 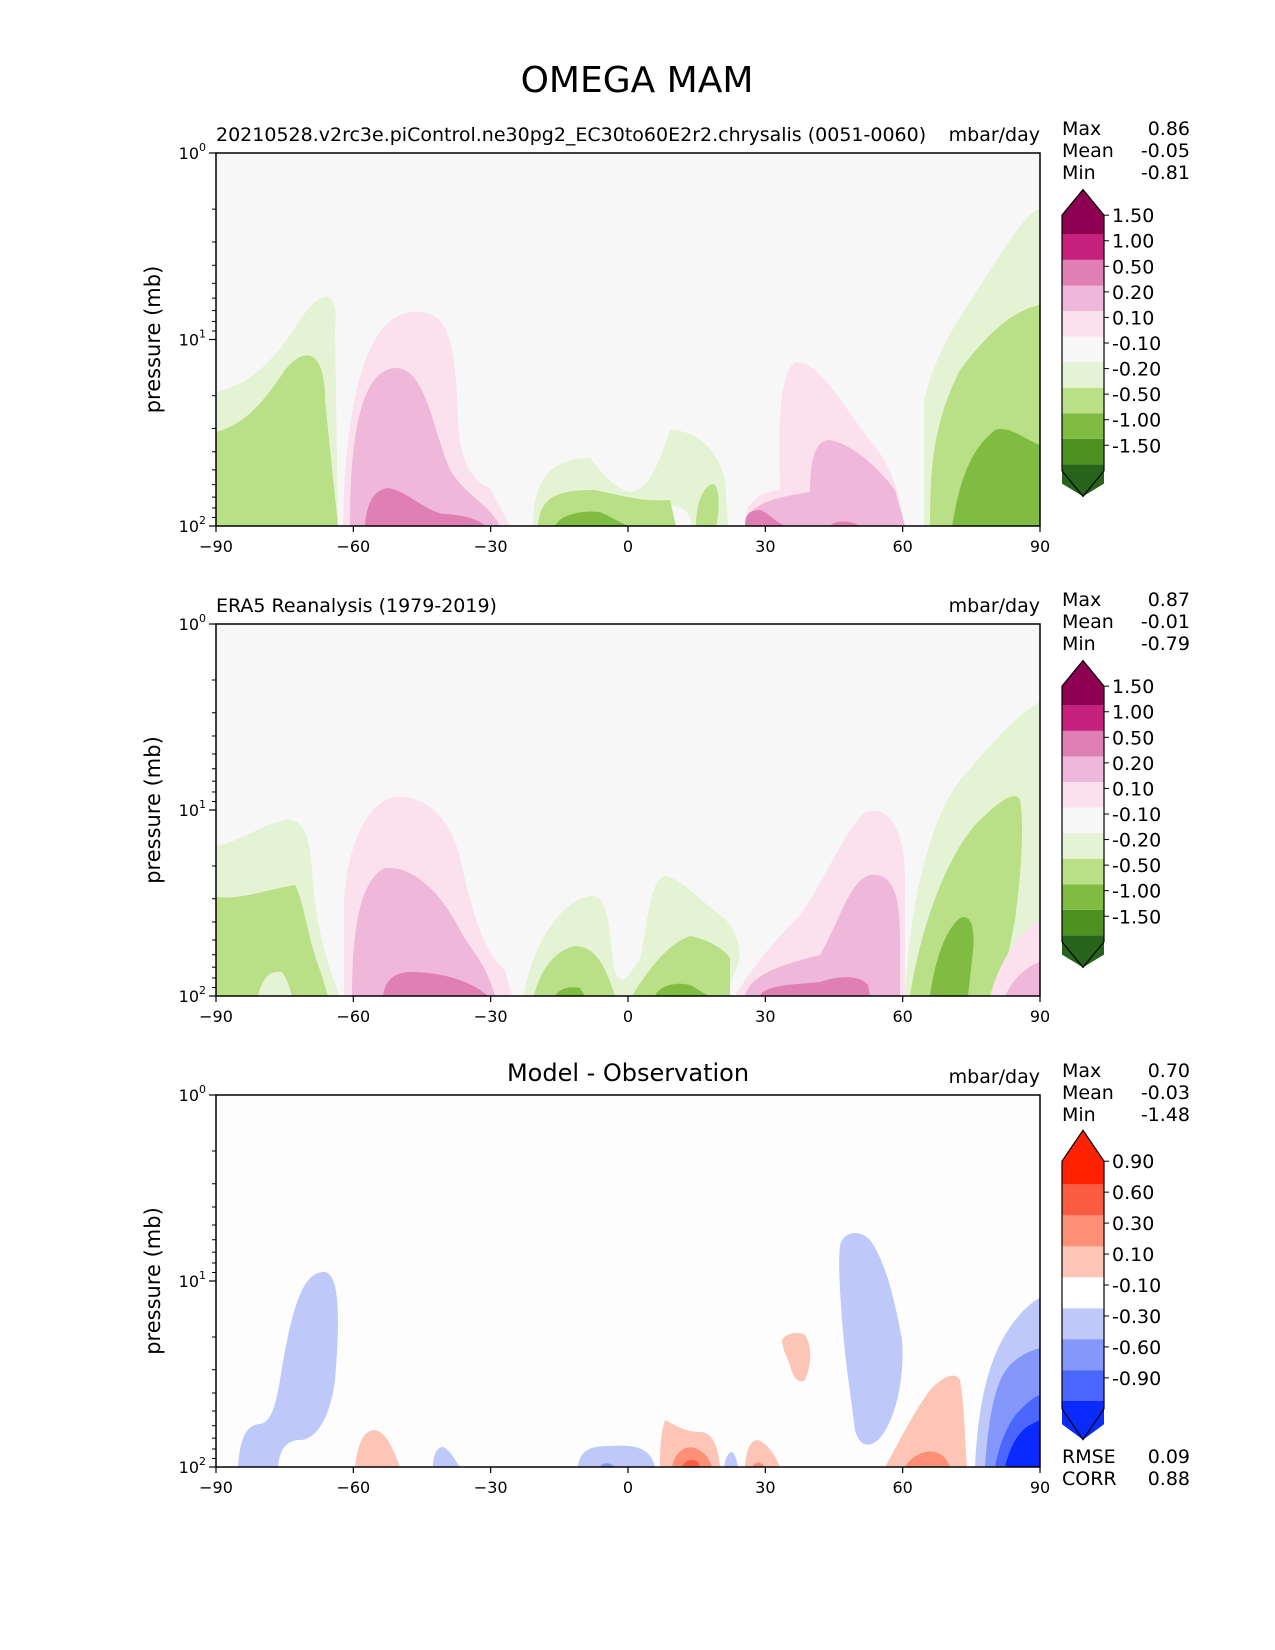 What do you see at coordinates (902, 1487) in the screenshot?
I see `x-tick-label: 60` at bounding box center [902, 1487].